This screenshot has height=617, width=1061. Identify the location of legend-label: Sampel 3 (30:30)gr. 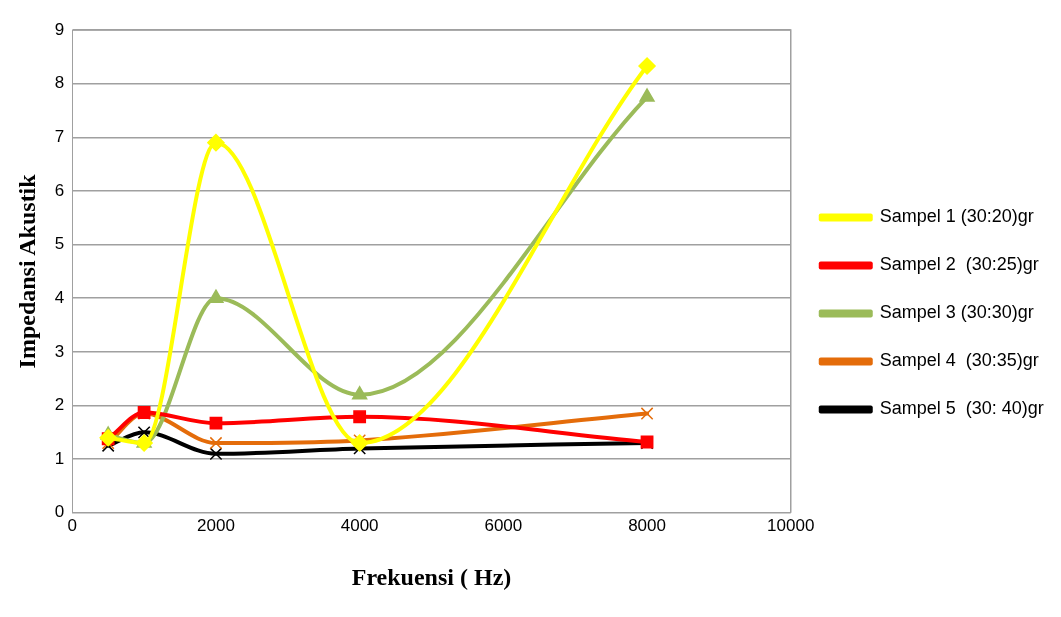
(956, 312).